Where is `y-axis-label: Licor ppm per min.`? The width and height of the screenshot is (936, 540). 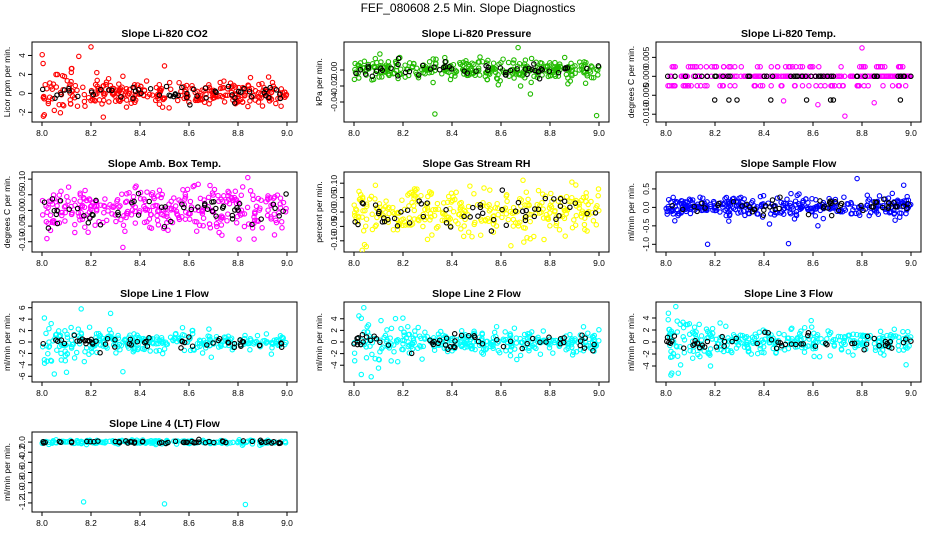
y-axis-label: Licor ppm per min. is located at coordinates (7, 82).